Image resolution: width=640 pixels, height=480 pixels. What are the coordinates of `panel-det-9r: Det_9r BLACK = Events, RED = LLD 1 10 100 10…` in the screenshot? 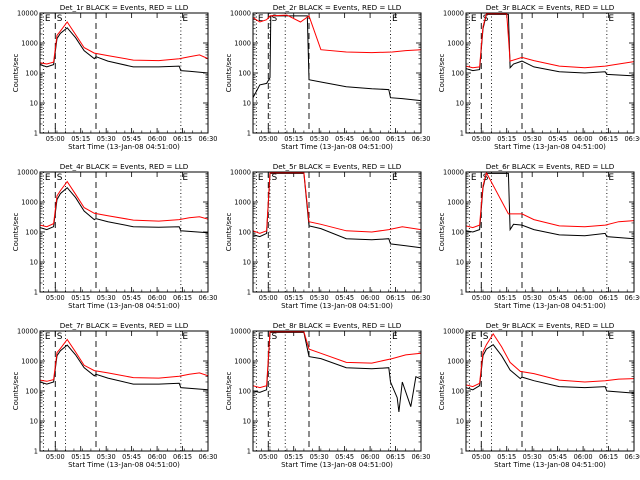 It's located at (539, 395).